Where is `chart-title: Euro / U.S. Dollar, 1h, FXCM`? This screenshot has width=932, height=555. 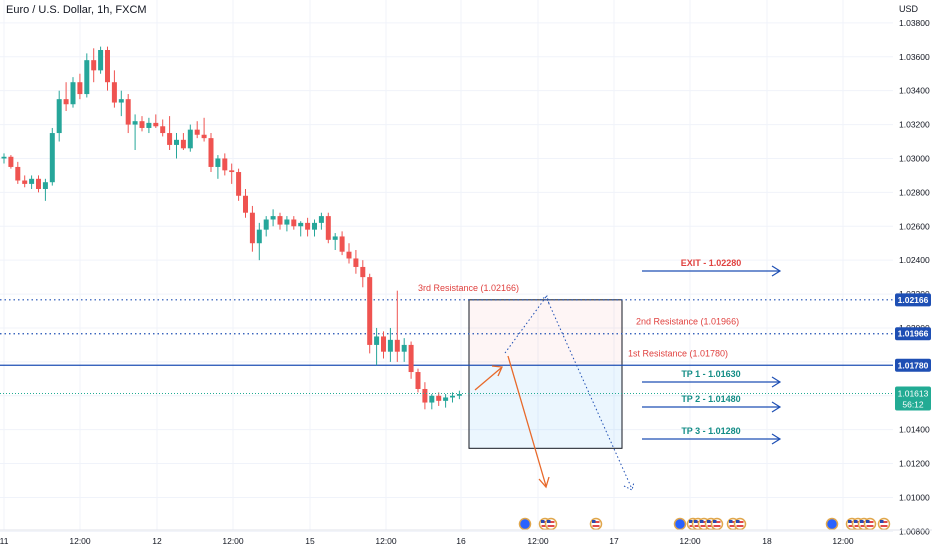
chart-title: Euro / U.S. Dollar, 1h, FXCM is located at coordinates (76, 10).